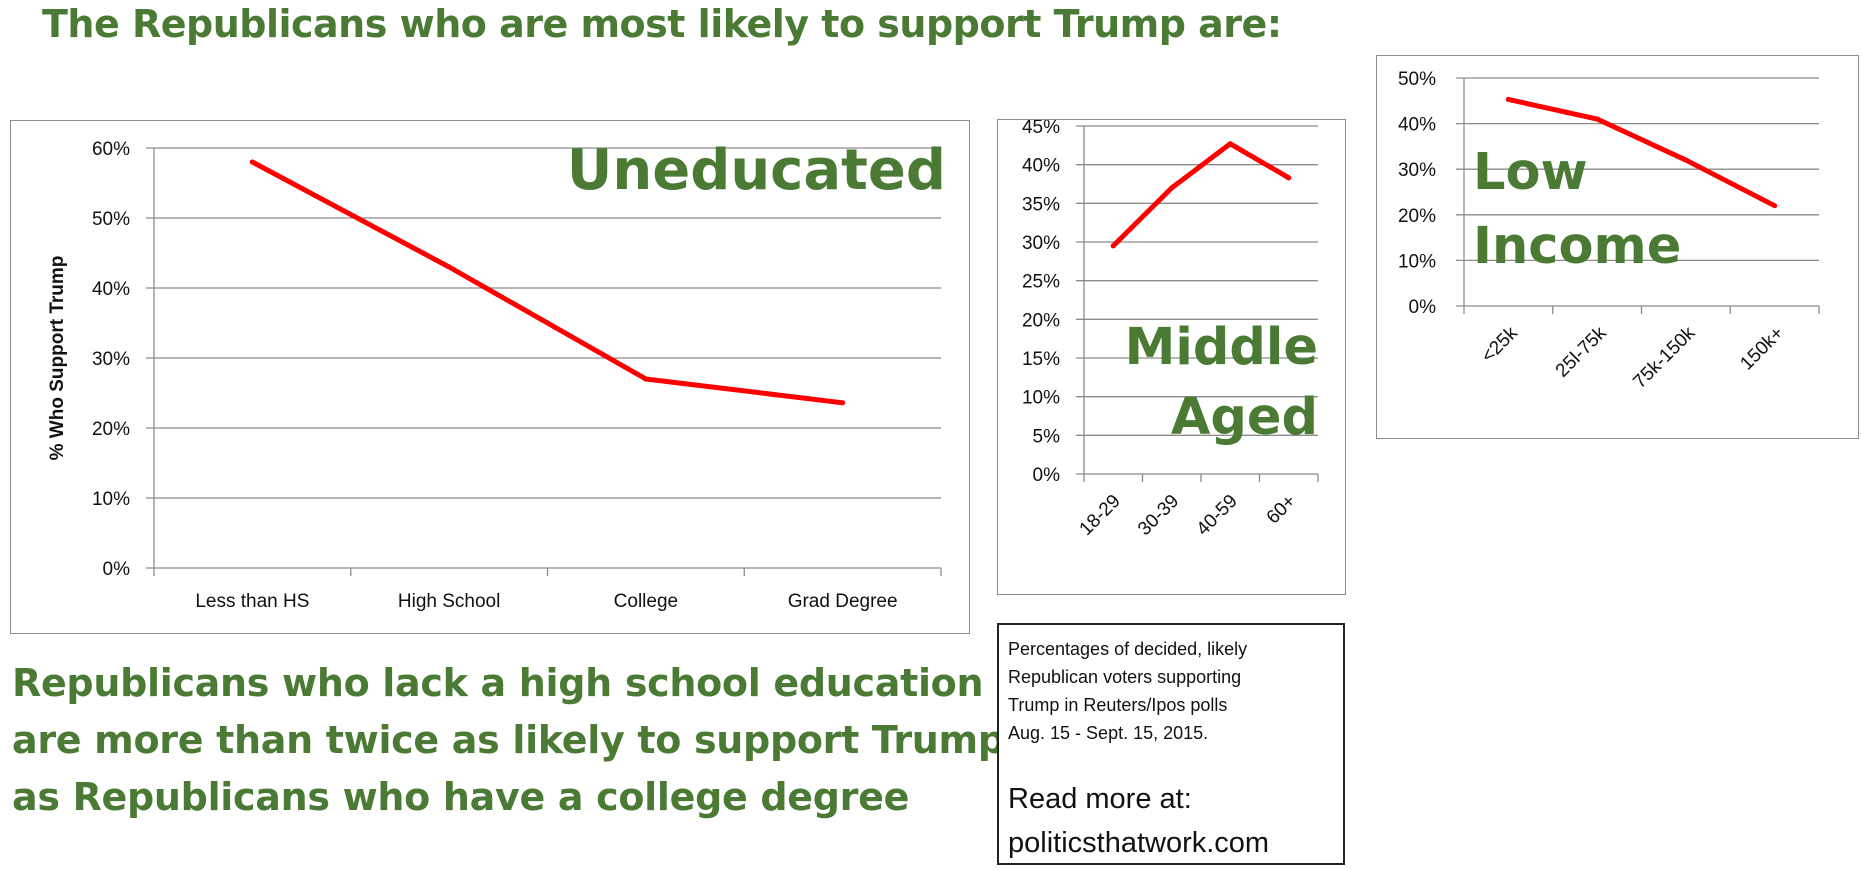 This screenshot has height=870, width=1862. I want to click on chart-title: Uneducated, so click(756, 170).